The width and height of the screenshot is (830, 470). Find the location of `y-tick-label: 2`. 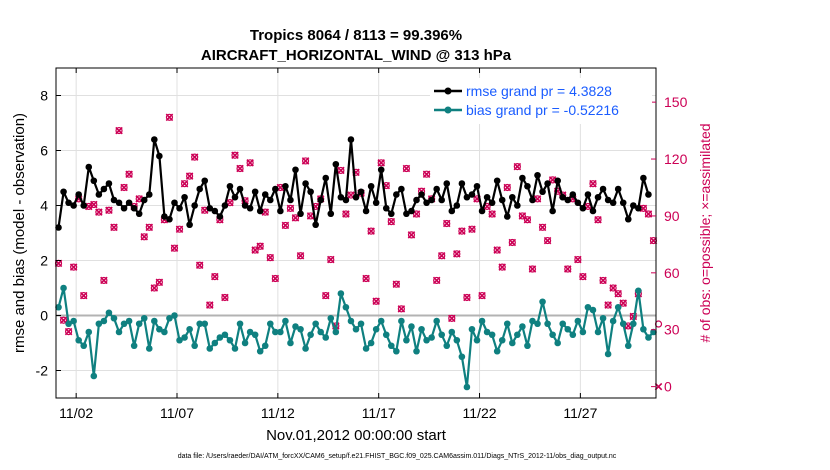

y-tick-label: 2 is located at coordinates (44, 261).